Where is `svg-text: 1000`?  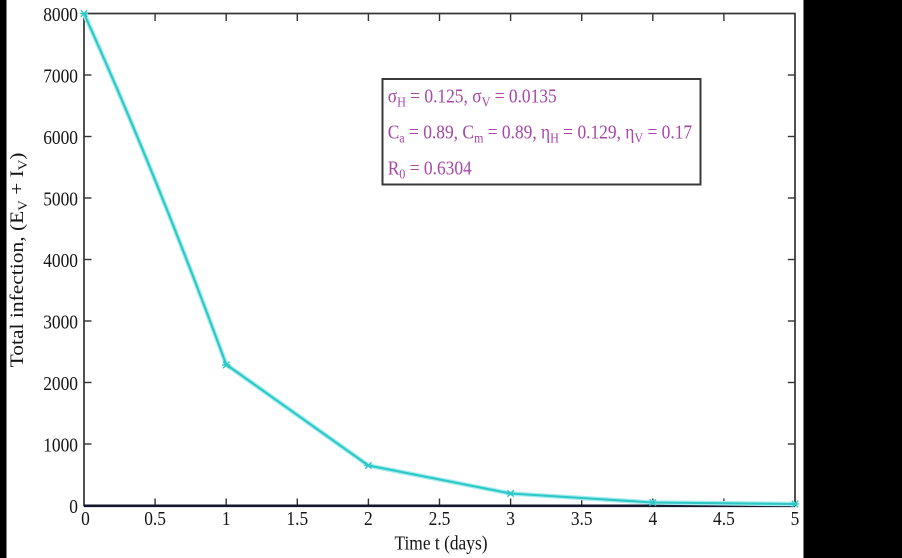 svg-text: 1000 is located at coordinates (60, 445).